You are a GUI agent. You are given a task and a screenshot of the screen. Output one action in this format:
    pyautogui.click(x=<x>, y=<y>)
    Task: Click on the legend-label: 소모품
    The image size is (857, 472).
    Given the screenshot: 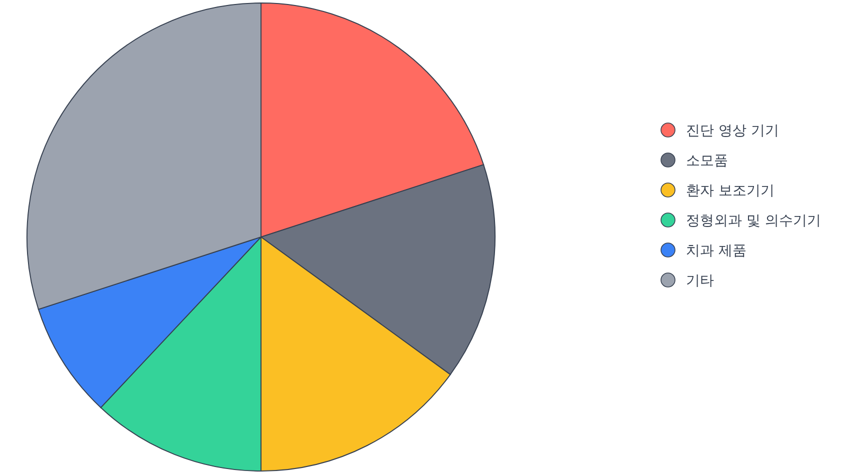 What is the action you would take?
    pyautogui.click(x=707, y=160)
    